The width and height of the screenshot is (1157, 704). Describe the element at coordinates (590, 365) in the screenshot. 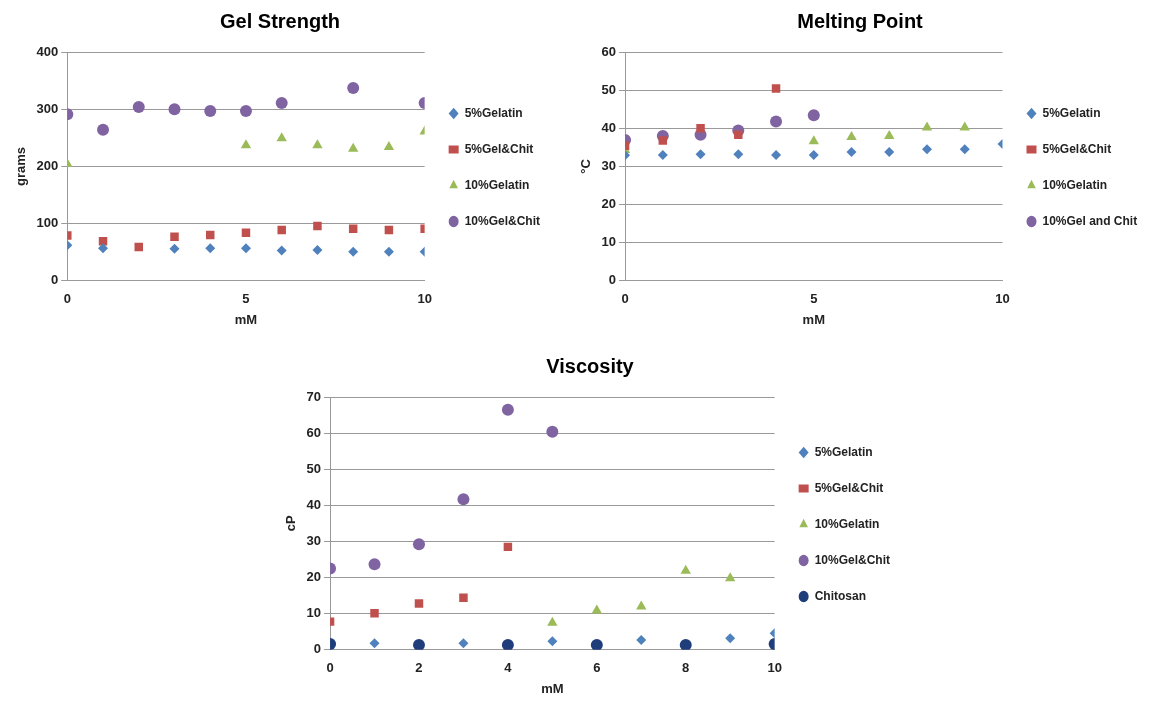

I see `chart-title: Viscosity` at that location.